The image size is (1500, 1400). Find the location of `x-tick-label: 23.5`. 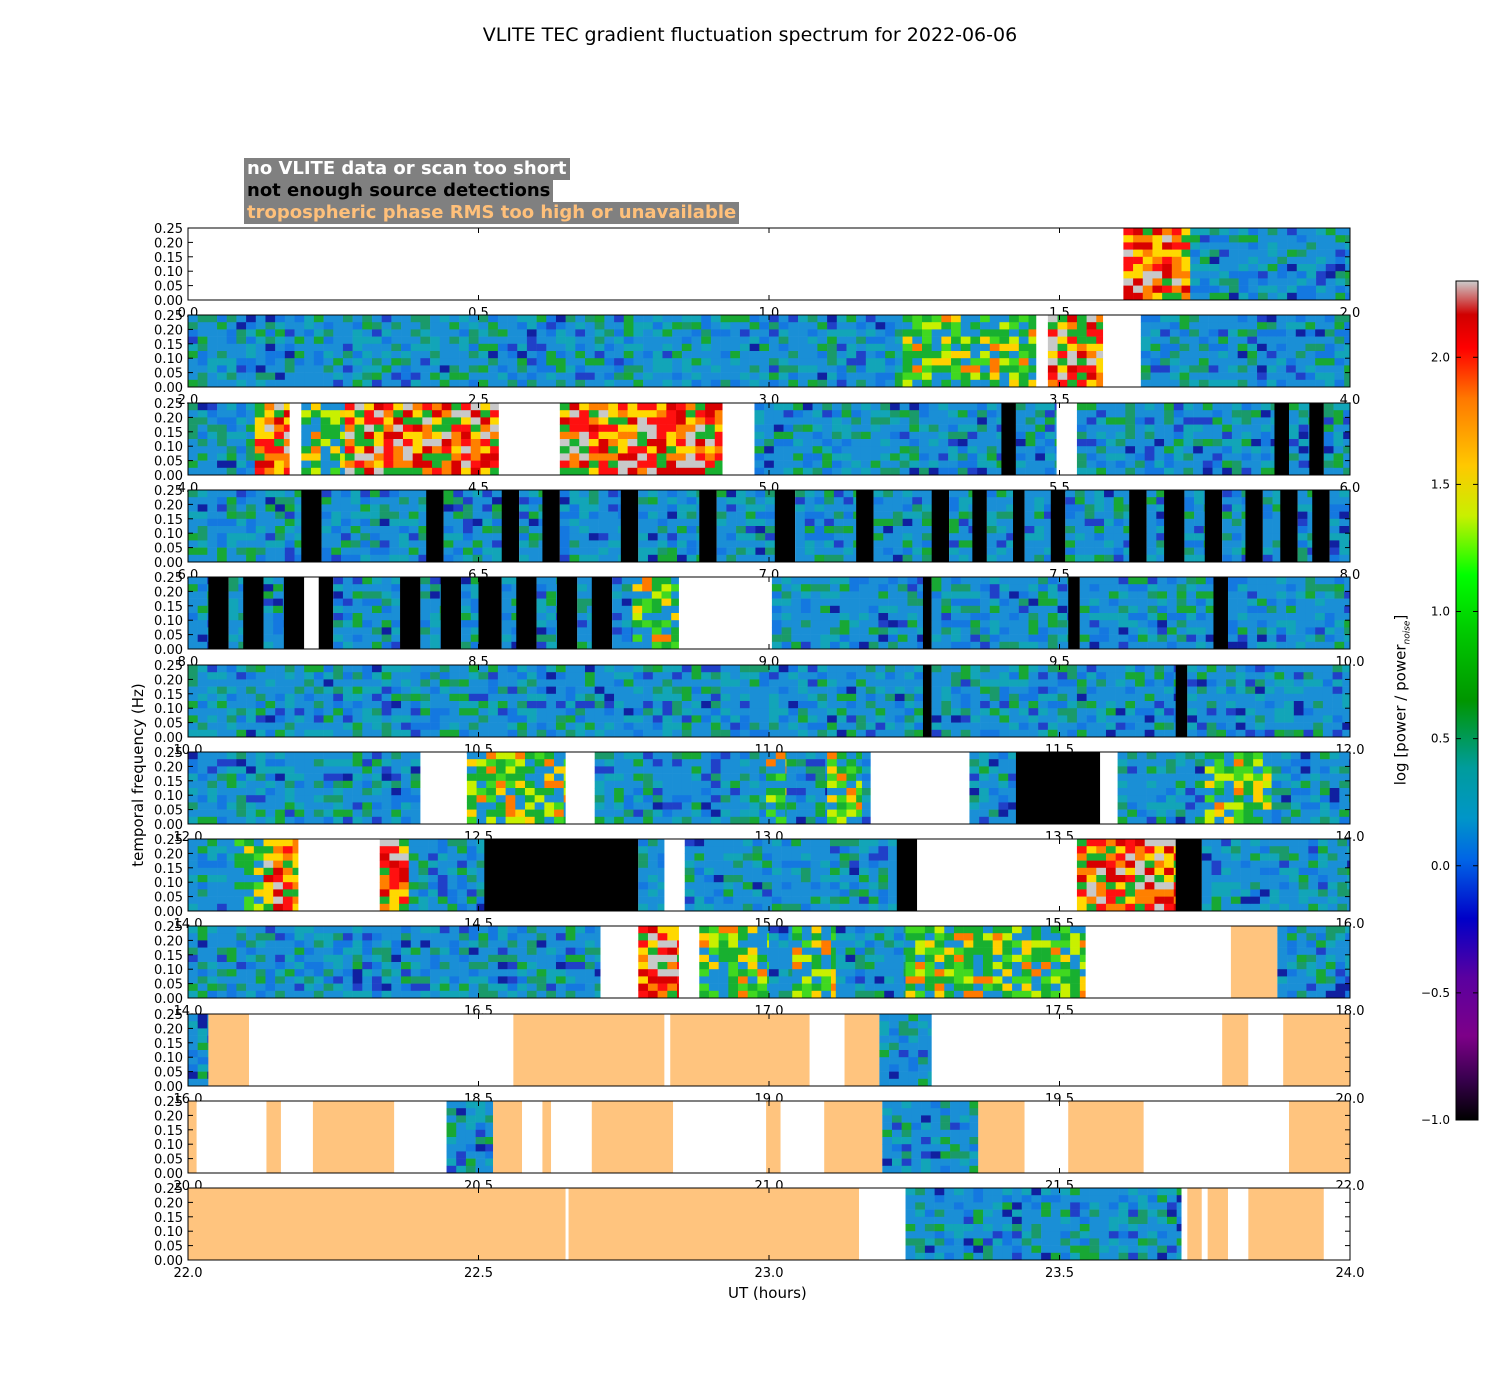

x-tick-label: 23.5 is located at coordinates (1059, 1273).